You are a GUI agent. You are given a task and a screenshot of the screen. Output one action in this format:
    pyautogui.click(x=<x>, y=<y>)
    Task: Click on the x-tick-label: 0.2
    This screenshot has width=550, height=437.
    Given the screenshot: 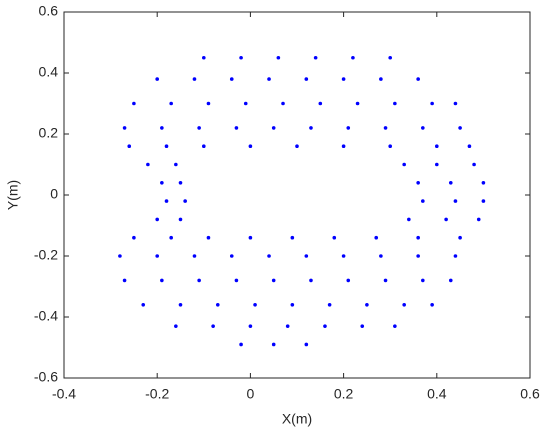 What is the action you would take?
    pyautogui.click(x=344, y=394)
    